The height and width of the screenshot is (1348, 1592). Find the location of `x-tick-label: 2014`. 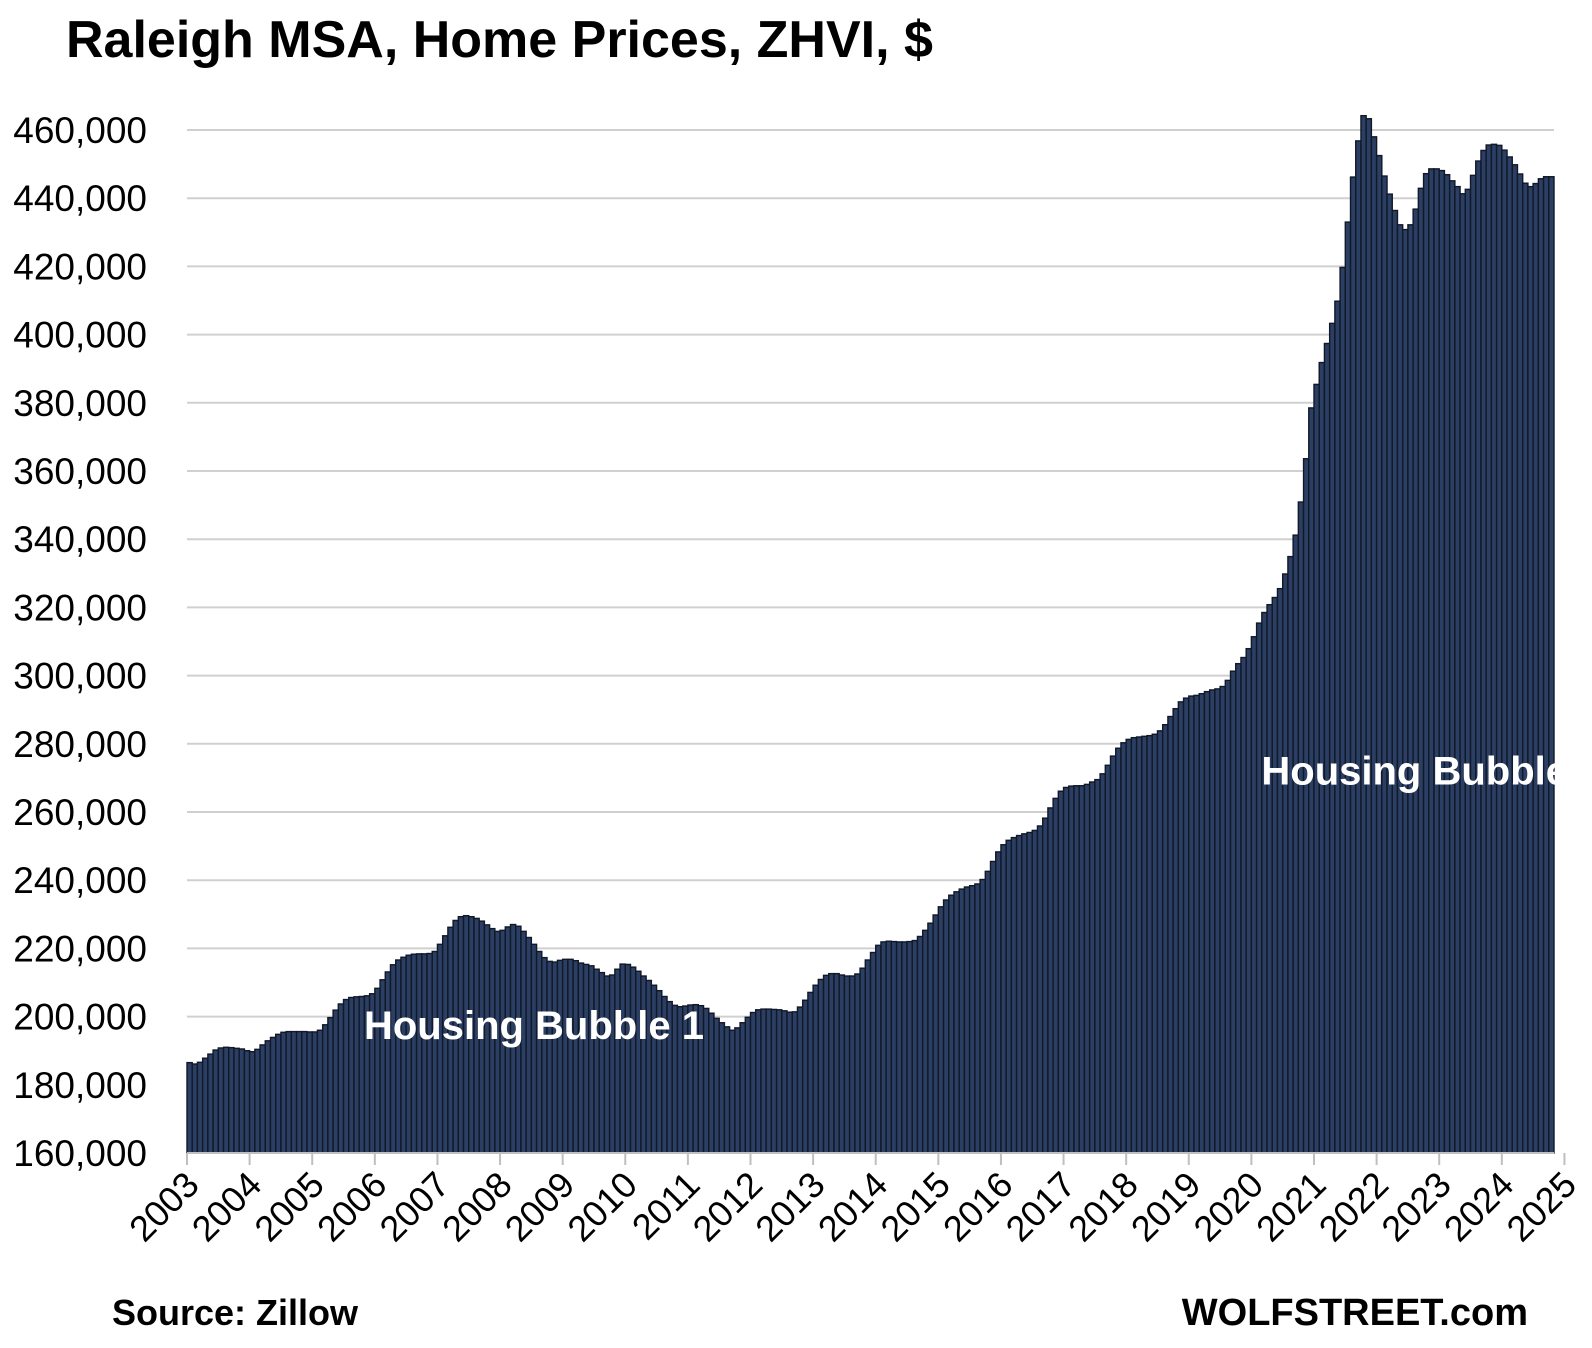

x-tick-label: 2014 is located at coordinates (853, 1207).